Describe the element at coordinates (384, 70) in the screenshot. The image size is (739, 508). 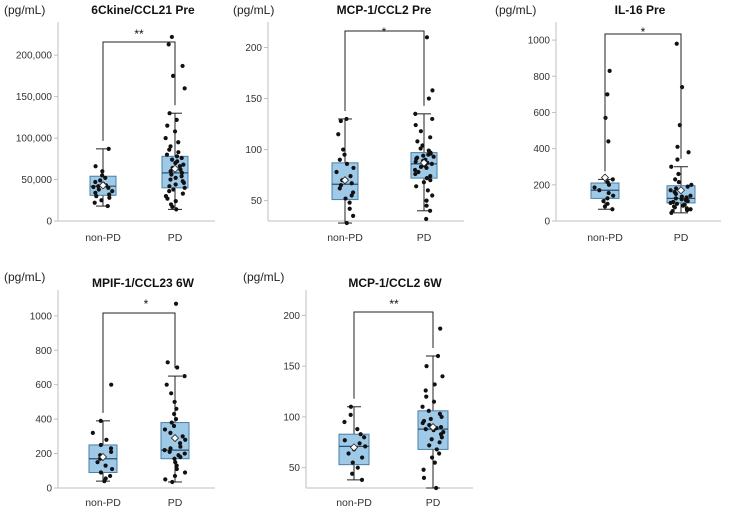
I see `significance-bracket` at that location.